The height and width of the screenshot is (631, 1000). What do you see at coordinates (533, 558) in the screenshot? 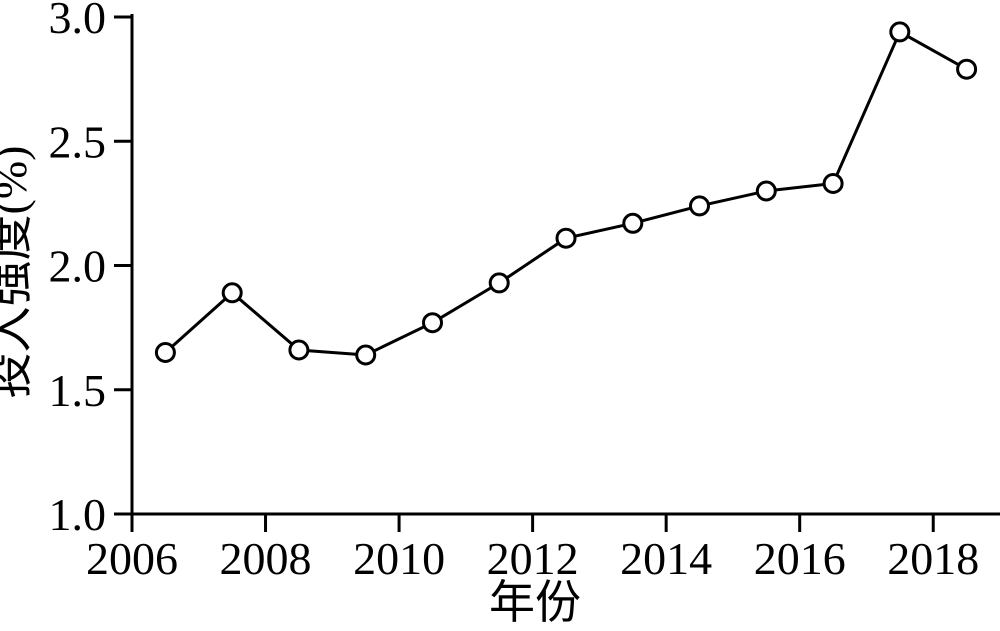
I see `x-tick-label: 2012` at bounding box center [533, 558].